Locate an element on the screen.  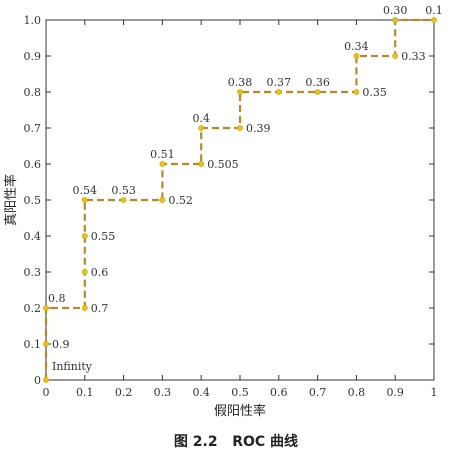
roc-point-label: 0.37 is located at coordinates (279, 82).